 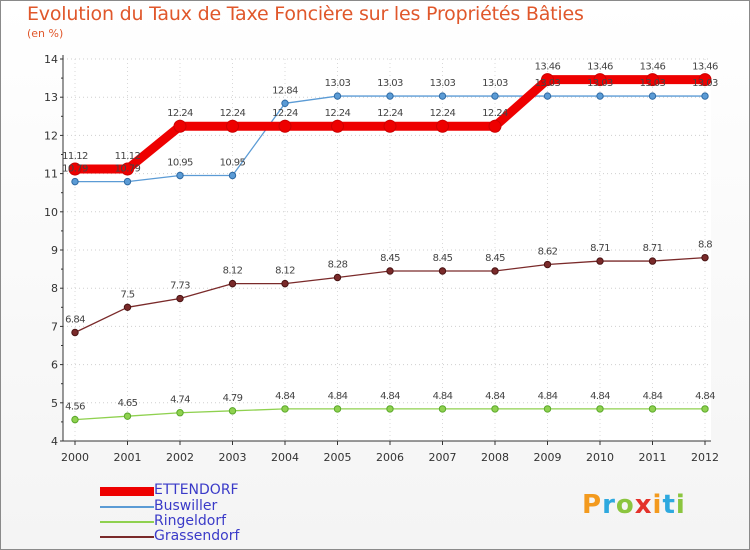 What do you see at coordinates (180, 286) in the screenshot?
I see `data-label-grassendorf: 7.73` at bounding box center [180, 286].